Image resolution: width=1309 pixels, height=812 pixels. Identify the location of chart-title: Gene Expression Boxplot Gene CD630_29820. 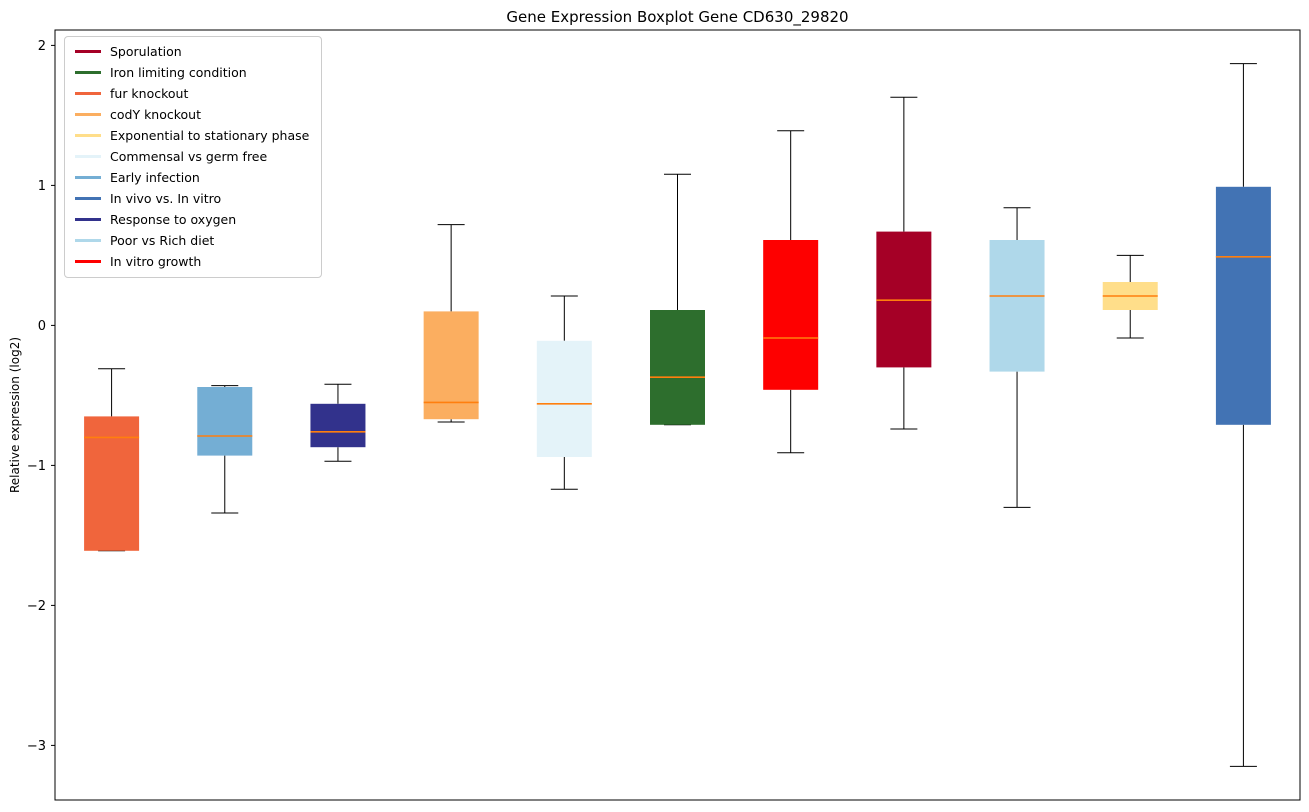
(677, 17).